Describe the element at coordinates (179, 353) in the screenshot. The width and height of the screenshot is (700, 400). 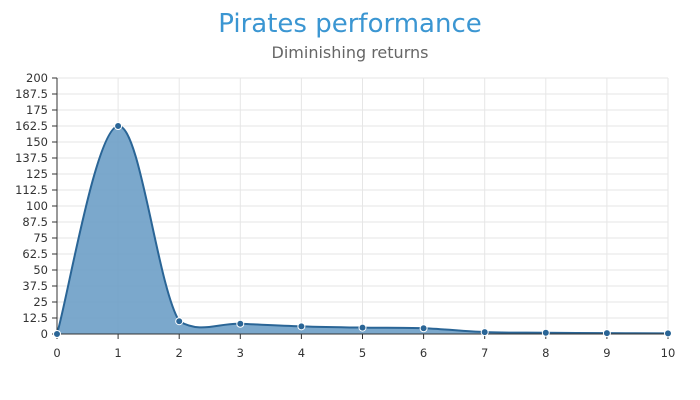
I see `x-tick-label: 2` at that location.